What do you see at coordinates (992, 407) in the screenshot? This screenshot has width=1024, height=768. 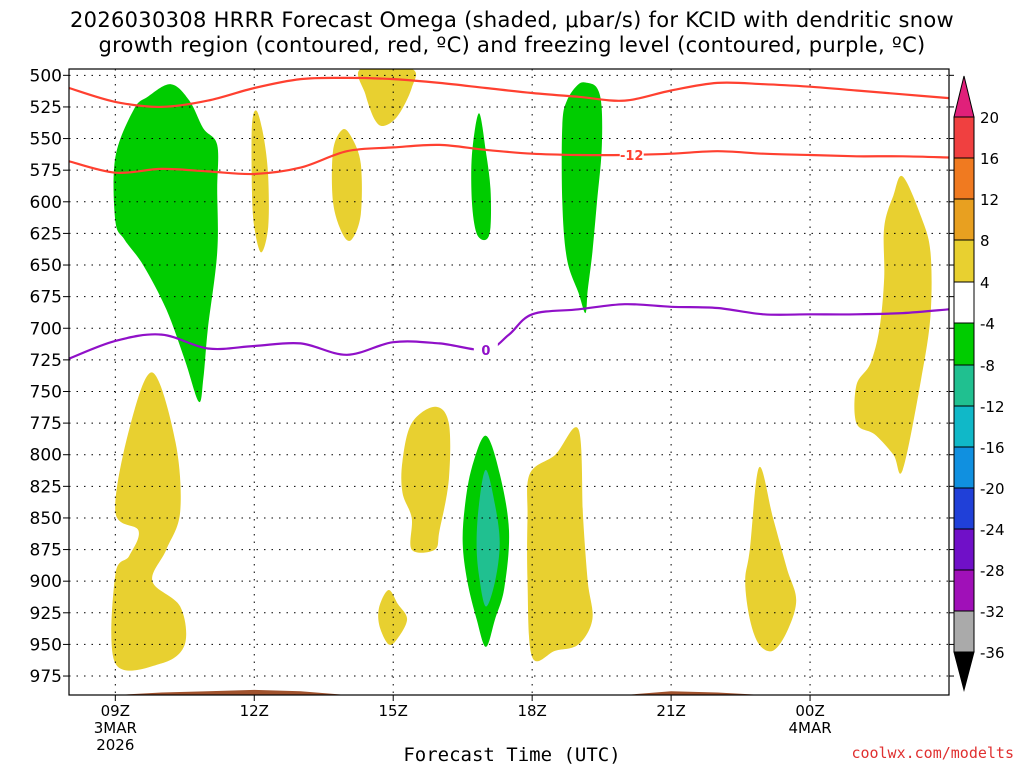 I see `colorbar-label: -12` at bounding box center [992, 407].